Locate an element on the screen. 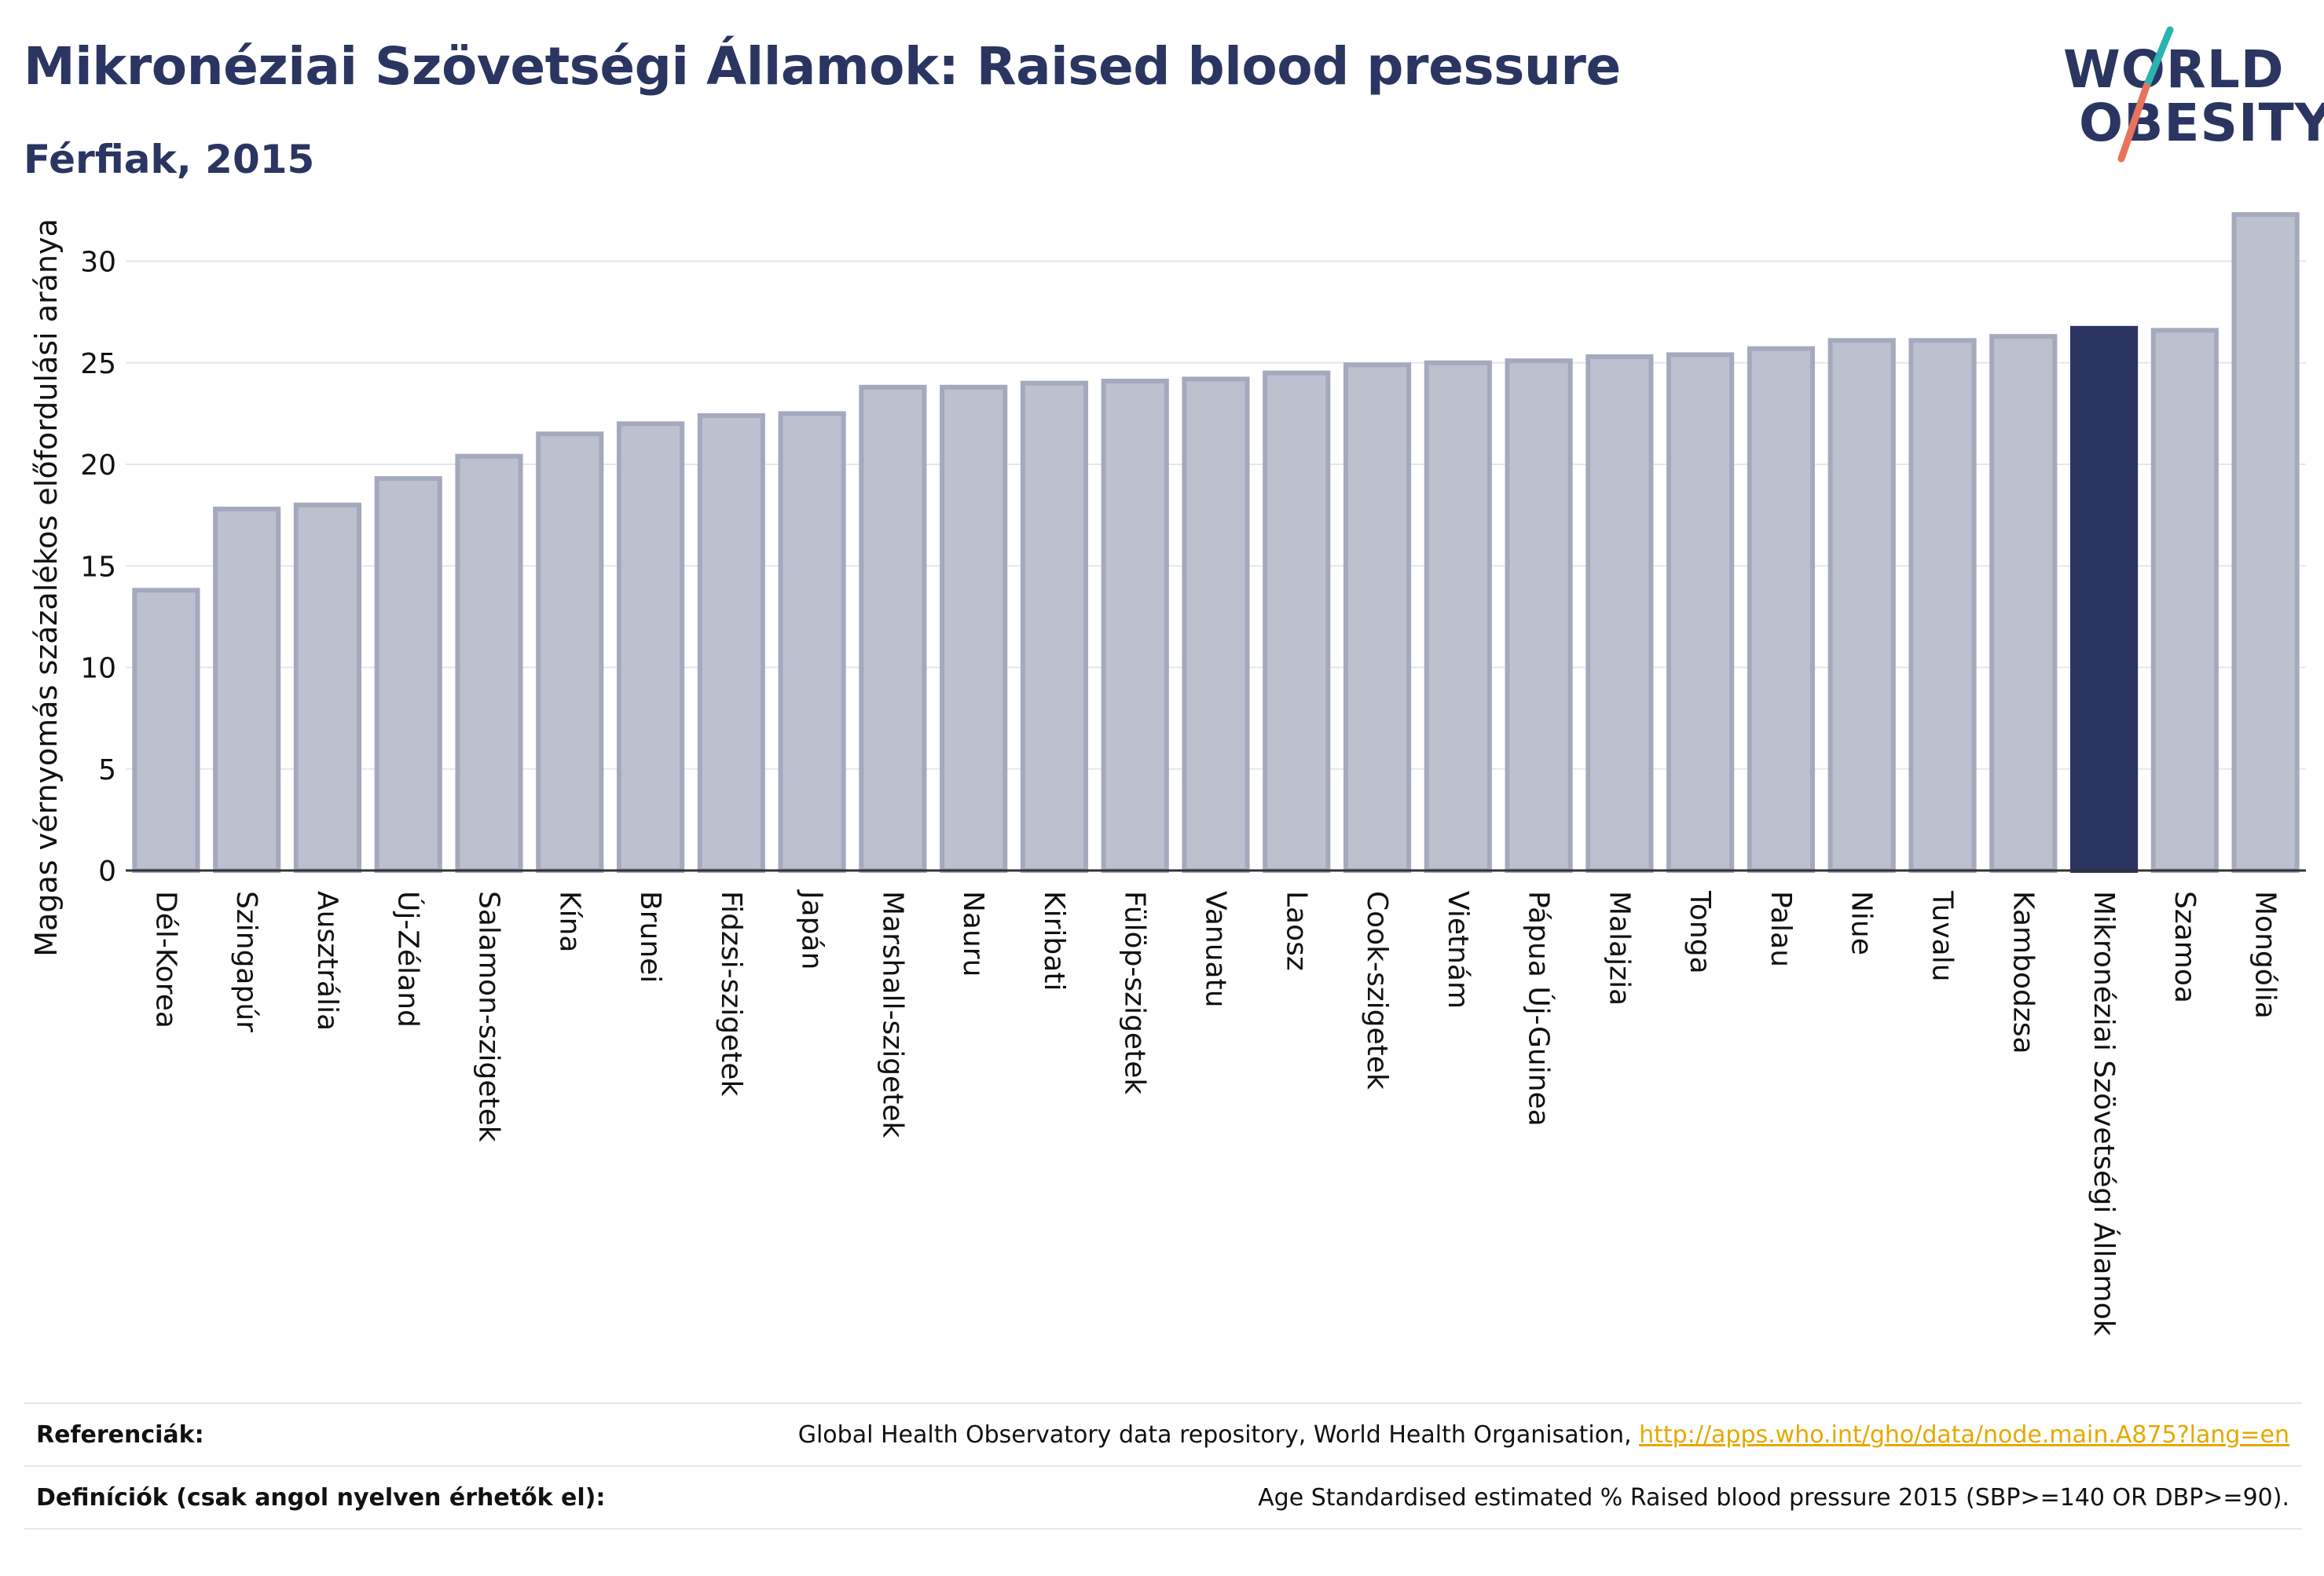  logo-slash-icon is located at coordinates (2145, 94).